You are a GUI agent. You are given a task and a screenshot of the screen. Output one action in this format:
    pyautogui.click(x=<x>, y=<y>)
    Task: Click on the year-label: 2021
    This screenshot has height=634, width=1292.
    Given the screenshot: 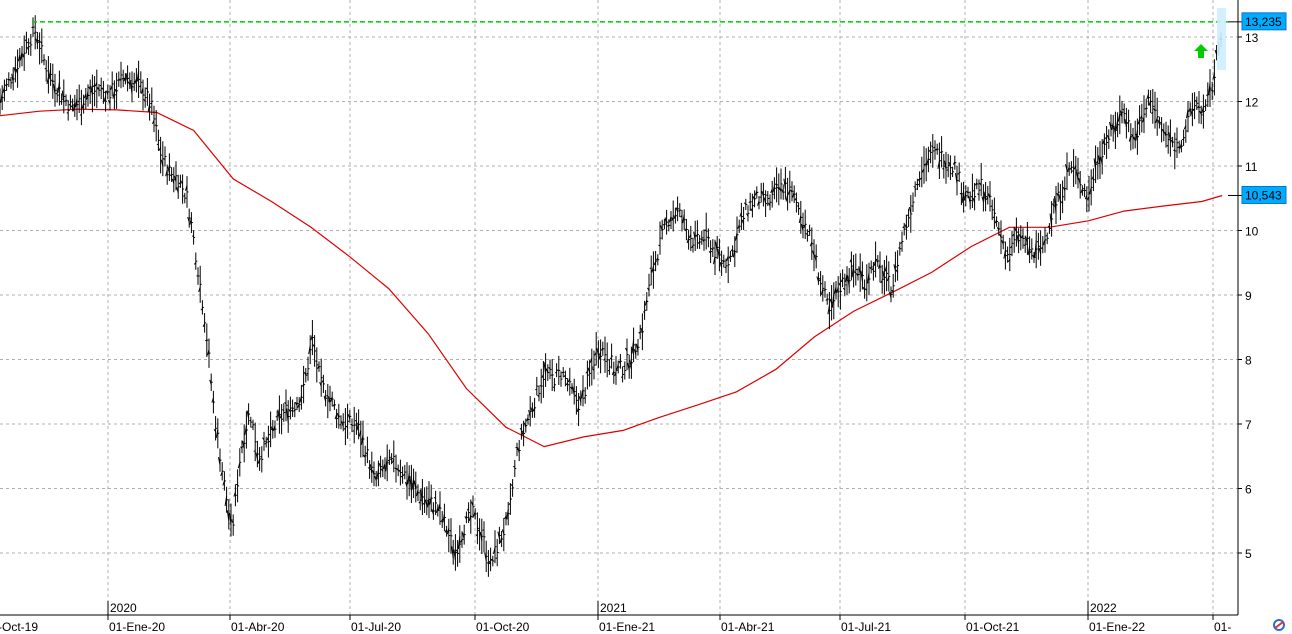 What is the action you would take?
    pyautogui.click(x=613, y=608)
    